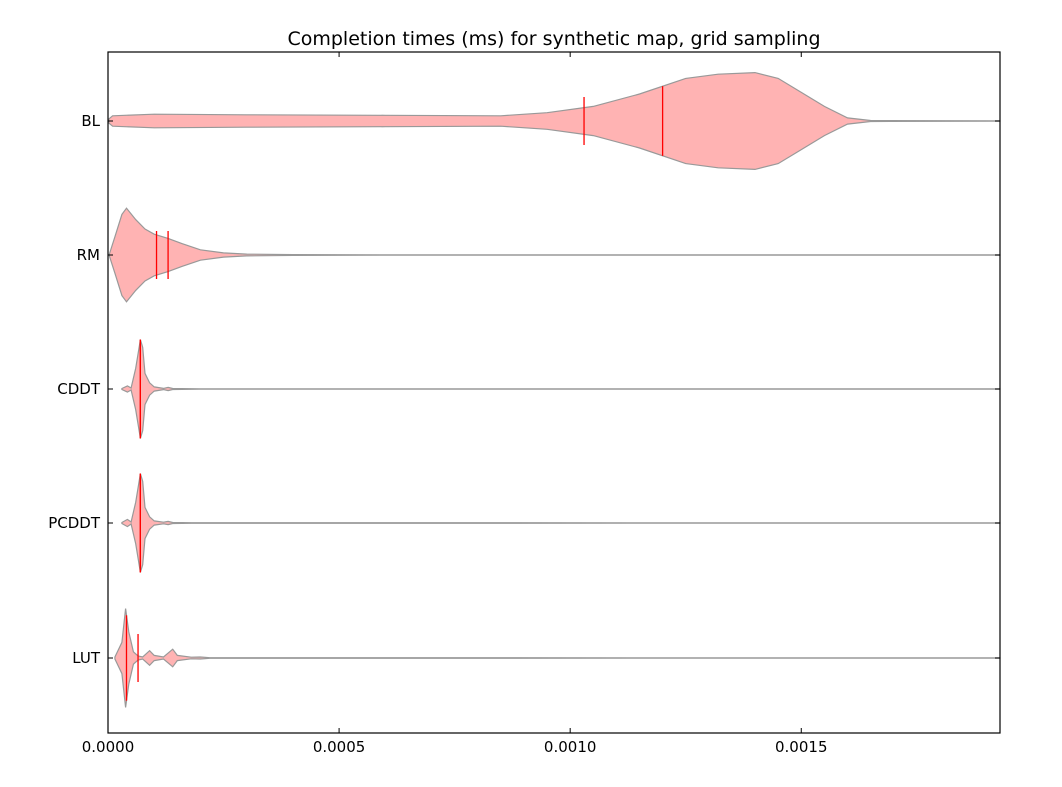 This screenshot has width=1062, height=787. I want to click on x-tick-label-3: 0.0015, so click(801, 747).